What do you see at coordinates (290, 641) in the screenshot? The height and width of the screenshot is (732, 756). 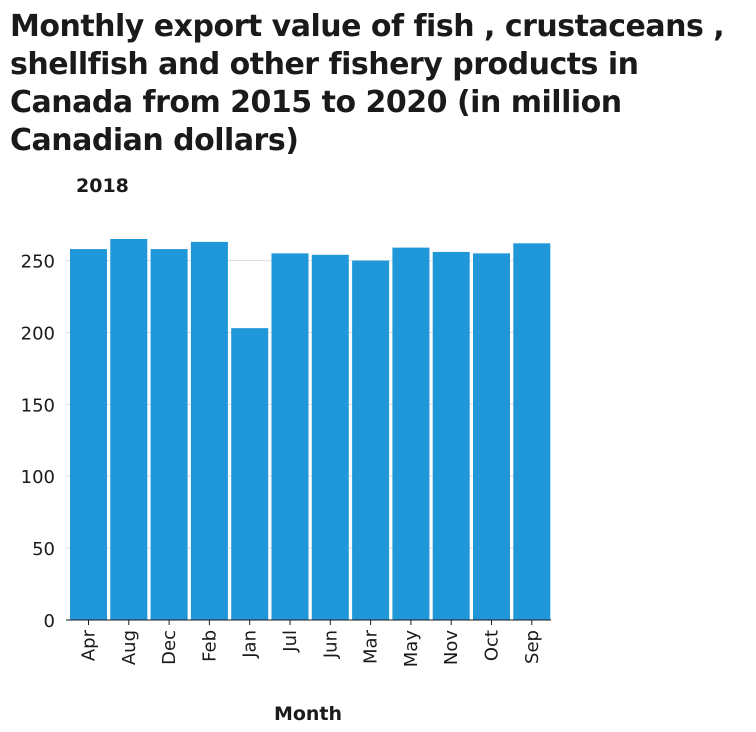 I see `x-tick-label: Jul` at bounding box center [290, 641].